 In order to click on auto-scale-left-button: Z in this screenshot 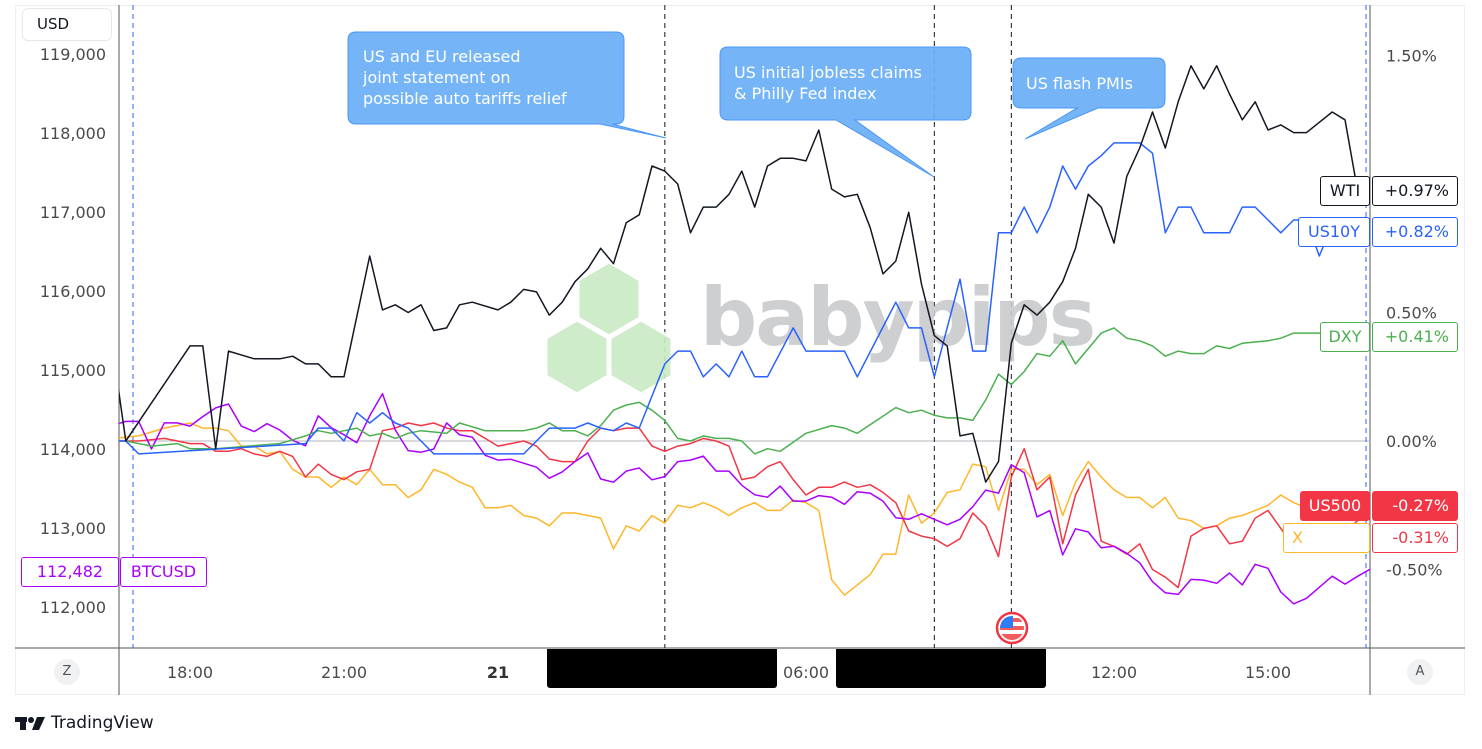, I will do `click(67, 672)`.